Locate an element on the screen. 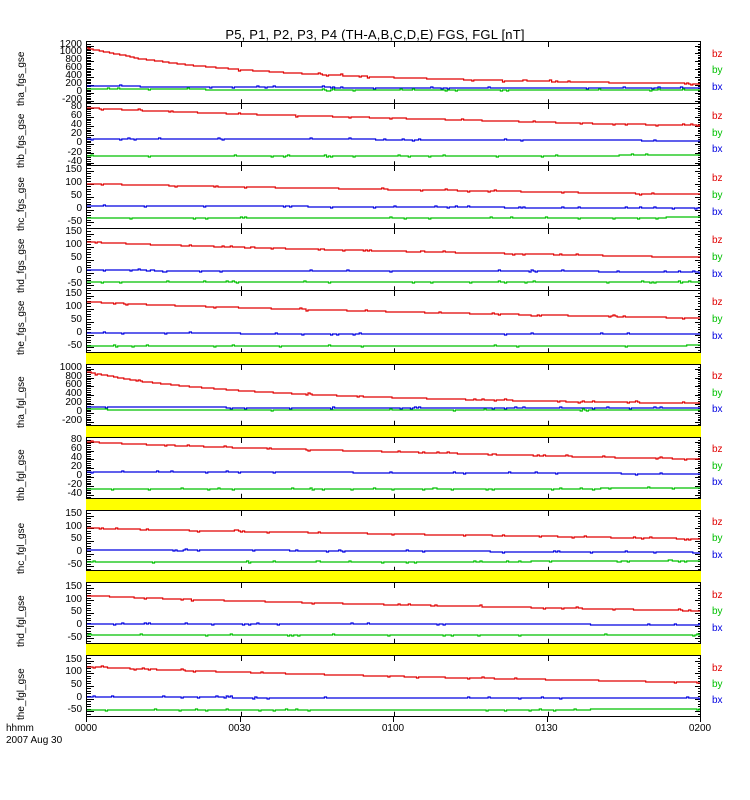  y-tick-label: 1000 is located at coordinates (70, 52).